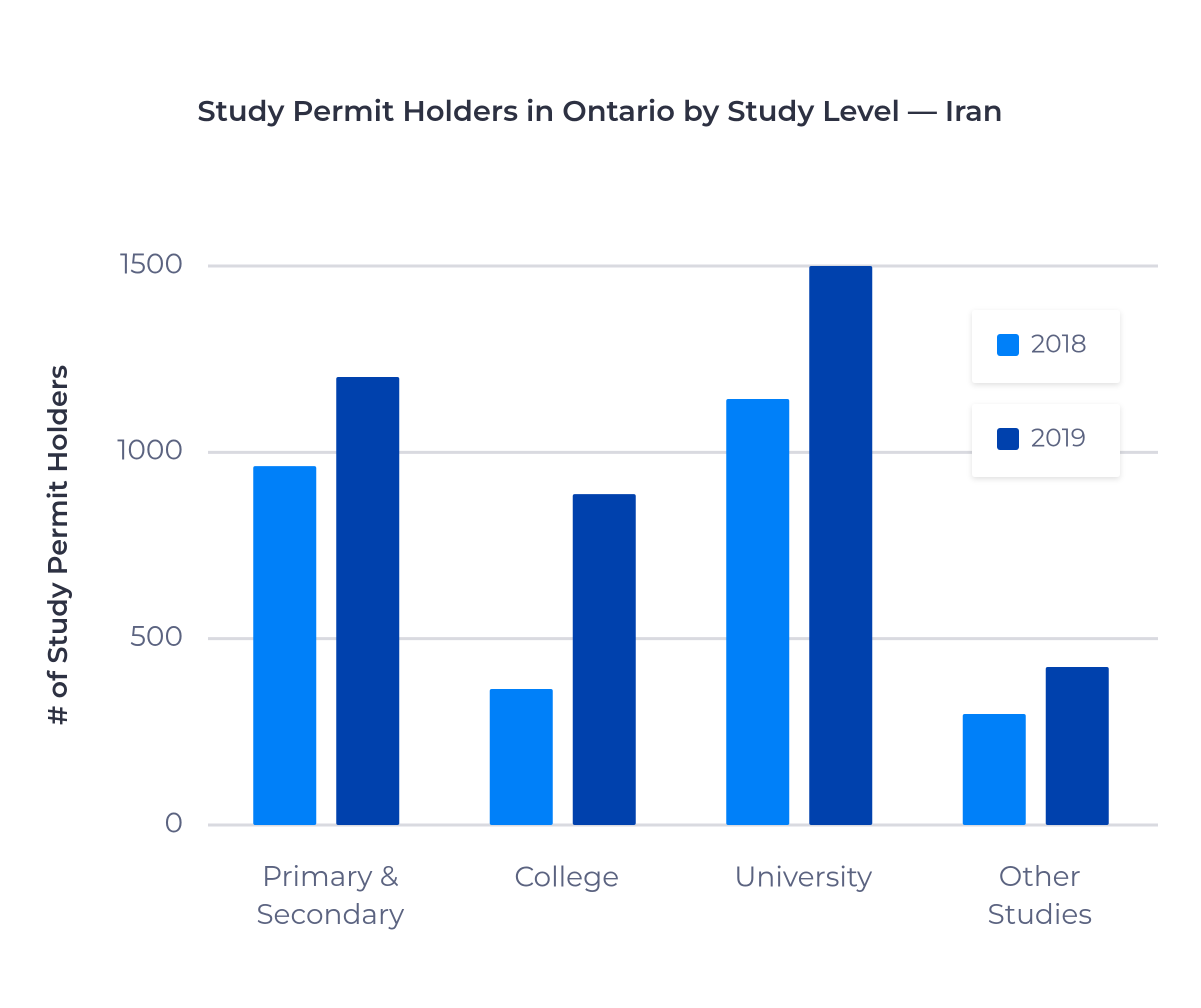 The width and height of the screenshot is (1201, 1008). I want to click on legend-label: 2018, so click(1059, 345).